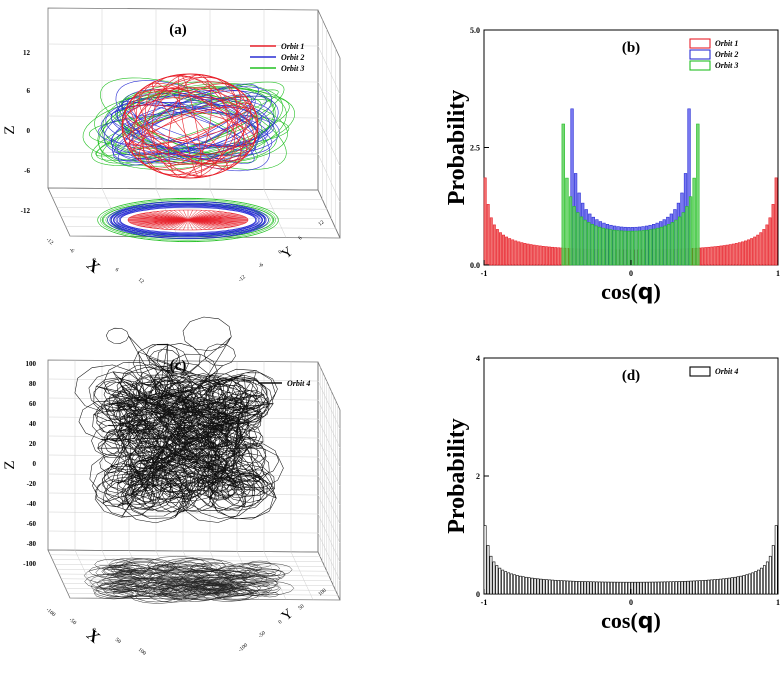 This screenshot has height=680, width=783. I want to click on orbit-3-projection, so click(188, 220).